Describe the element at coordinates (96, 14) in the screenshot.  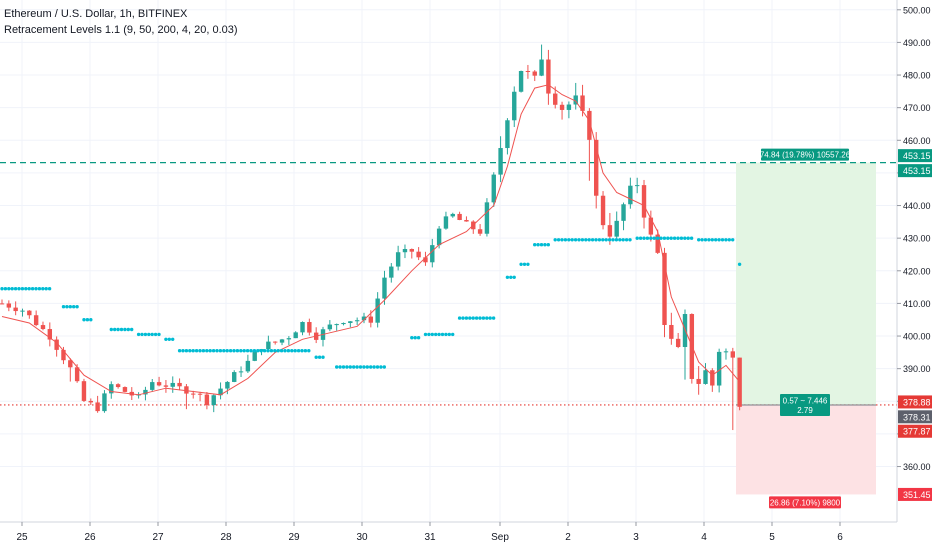
I see `symbol-title: Ethereum / U.S. Dollar, 1h, BITFINEX` at that location.